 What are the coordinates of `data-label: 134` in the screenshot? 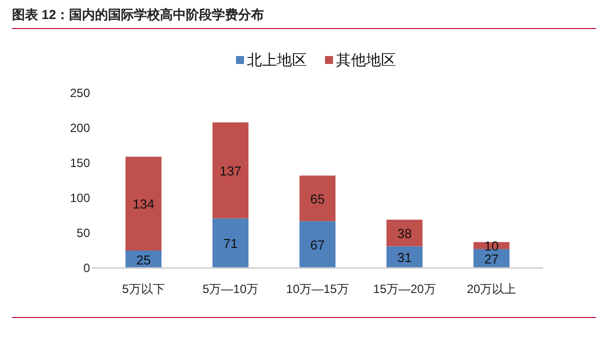 It's located at (143, 204).